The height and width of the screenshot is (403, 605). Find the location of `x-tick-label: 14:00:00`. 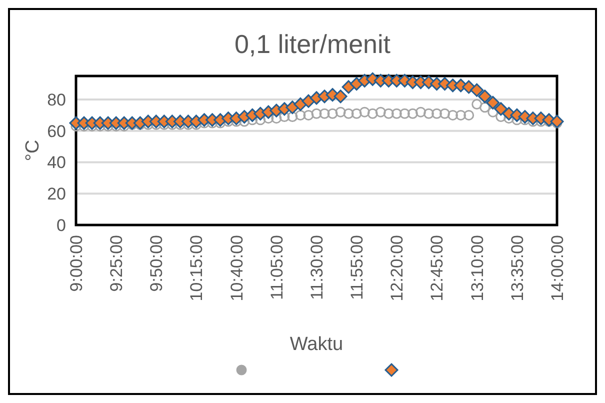

x-tick-label: 14:00:00 is located at coordinates (557, 268).